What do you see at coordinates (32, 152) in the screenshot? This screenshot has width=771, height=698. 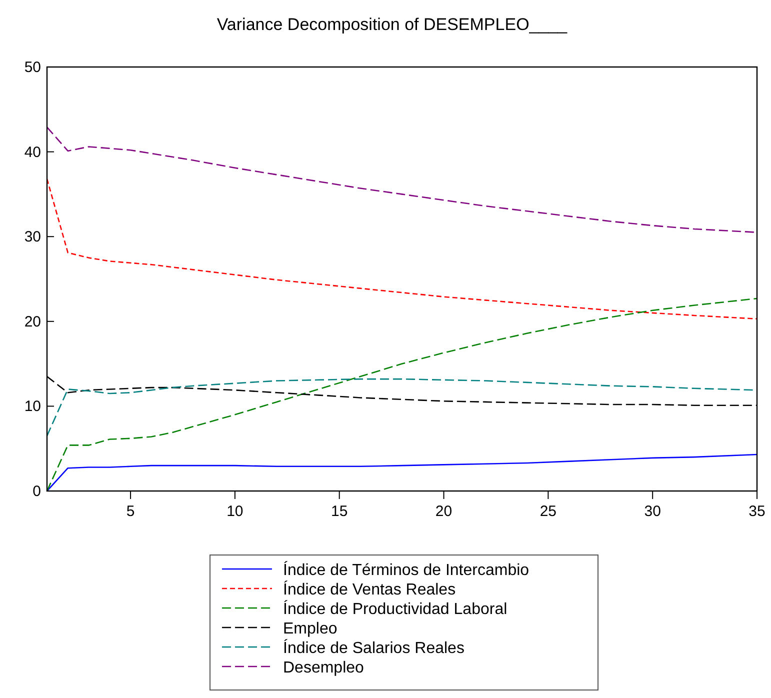 I see `y-tick-label: 40` at bounding box center [32, 152].